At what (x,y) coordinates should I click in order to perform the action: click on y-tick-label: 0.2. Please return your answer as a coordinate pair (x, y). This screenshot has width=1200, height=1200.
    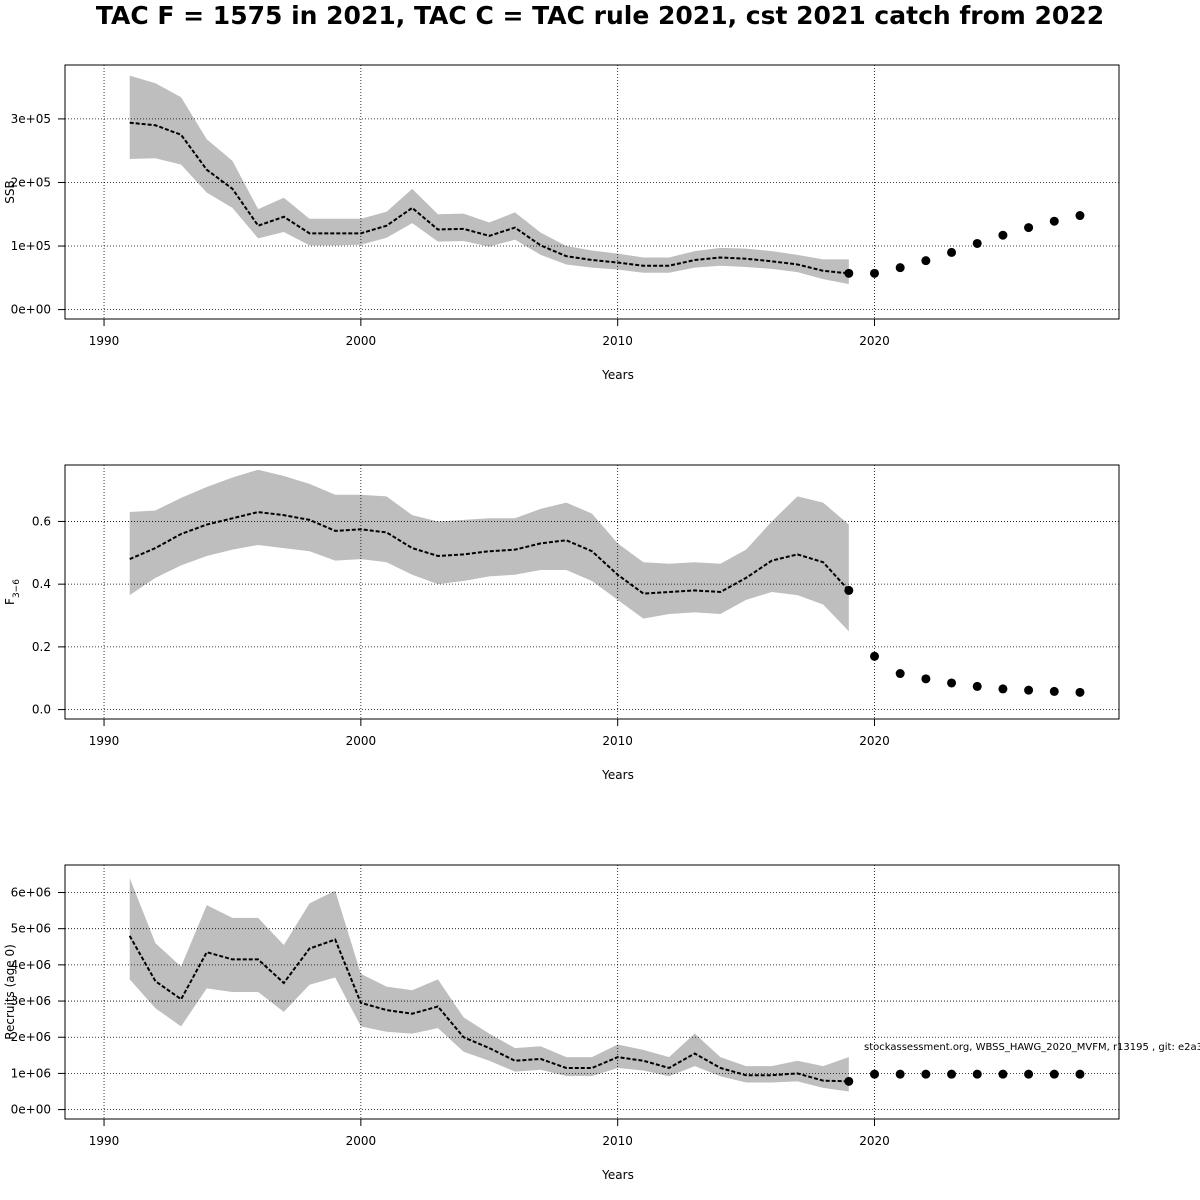
    Looking at the image, I should click on (41, 647).